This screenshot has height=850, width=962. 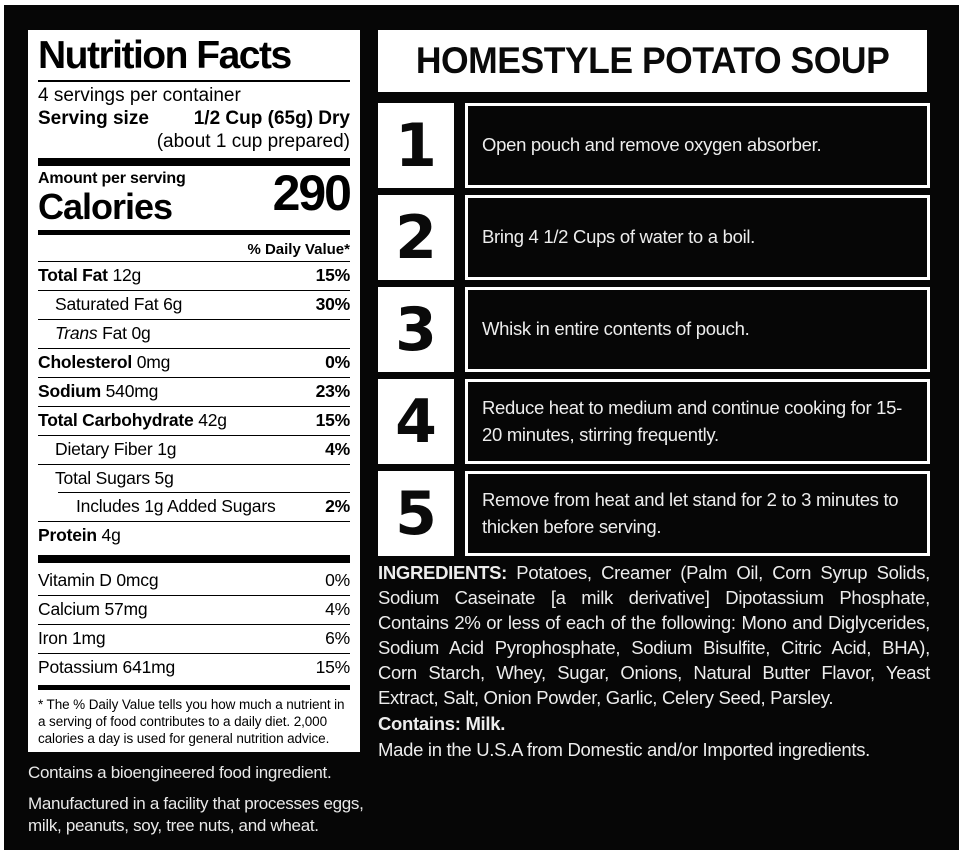 What do you see at coordinates (194, 609) in the screenshot?
I see `vitamin-row: Calcium 57mg 4%` at bounding box center [194, 609].